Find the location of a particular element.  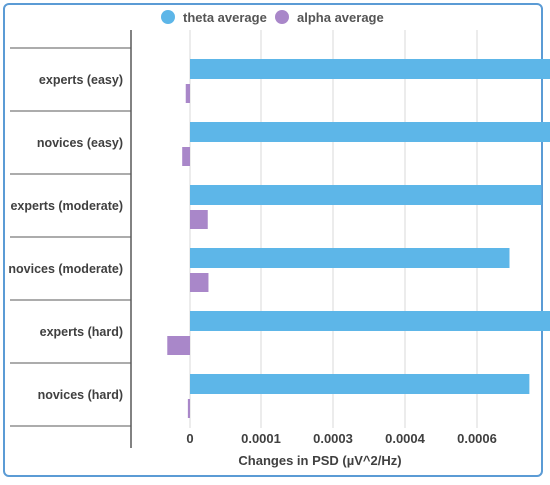

category-label: novices (hard) is located at coordinates (80, 395).